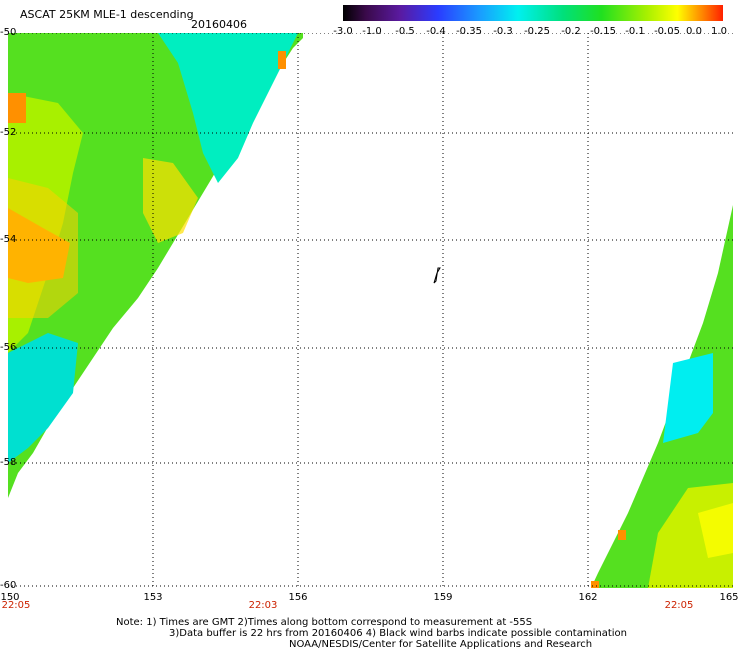  I want to click on island-outline, so click(437, 275).